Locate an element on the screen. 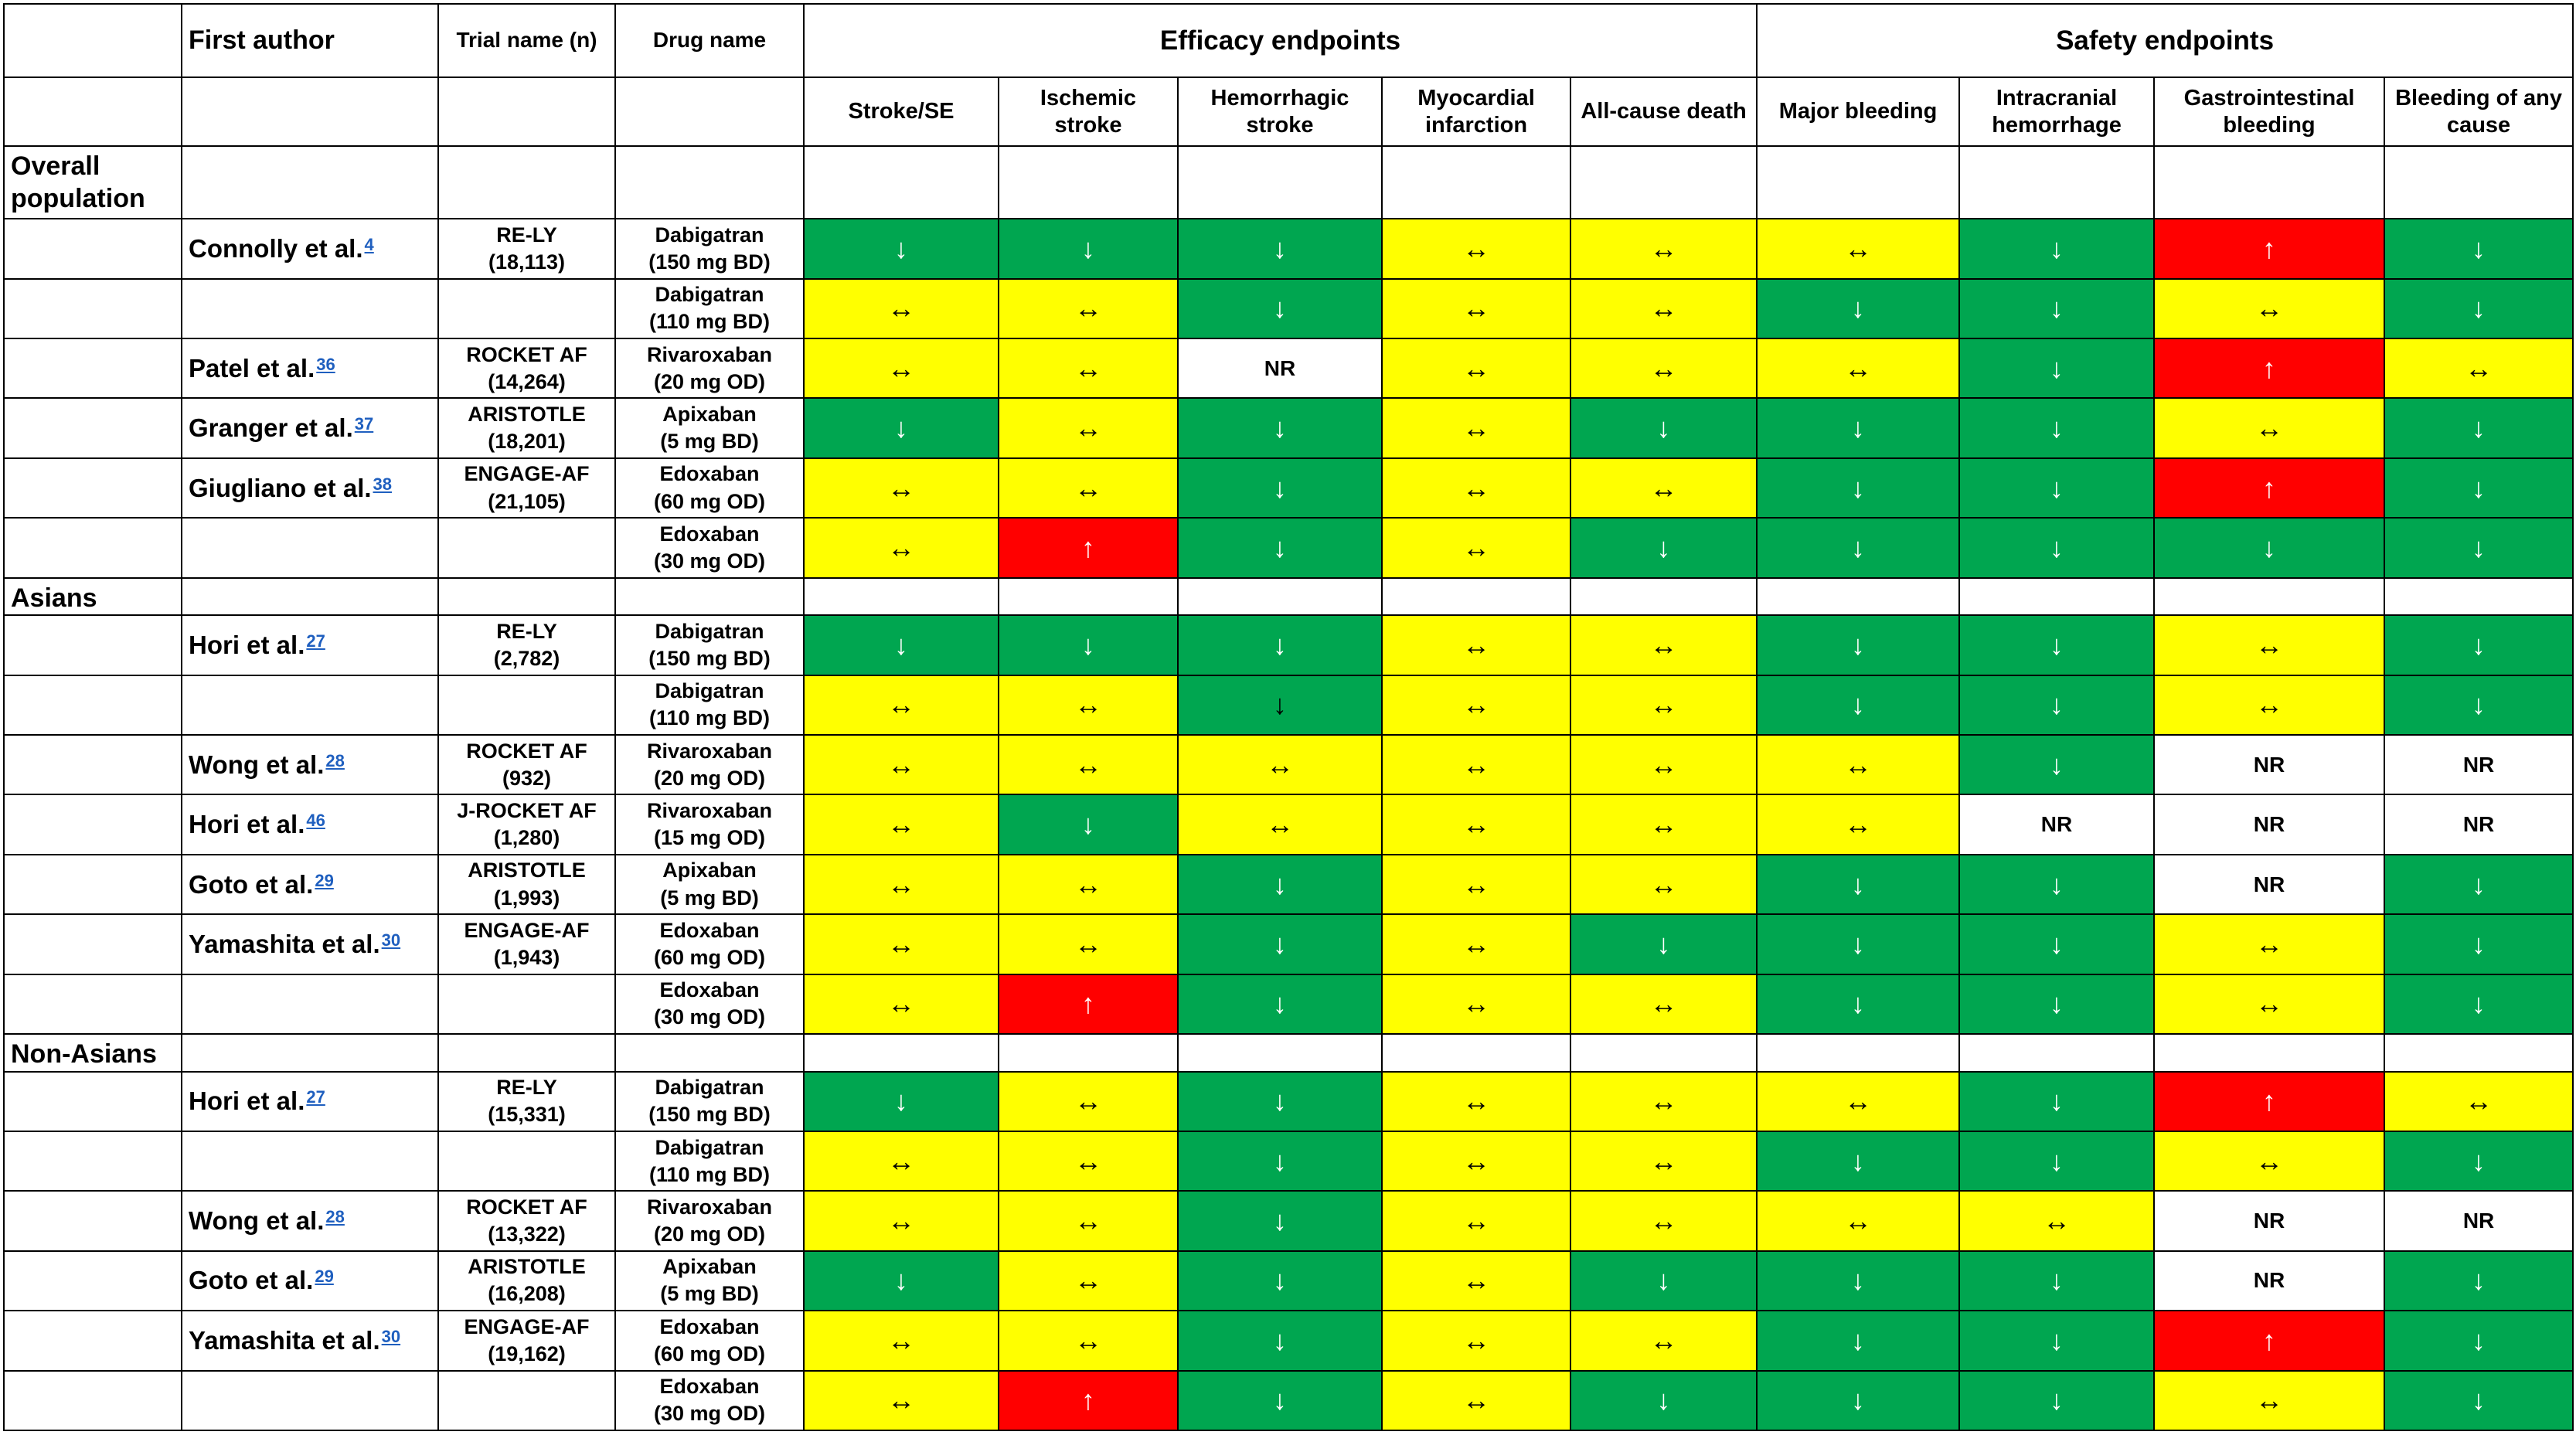 The image size is (2576, 1435). drug-name-cell: Dabigatran (150 mg BD) is located at coordinates (709, 645).